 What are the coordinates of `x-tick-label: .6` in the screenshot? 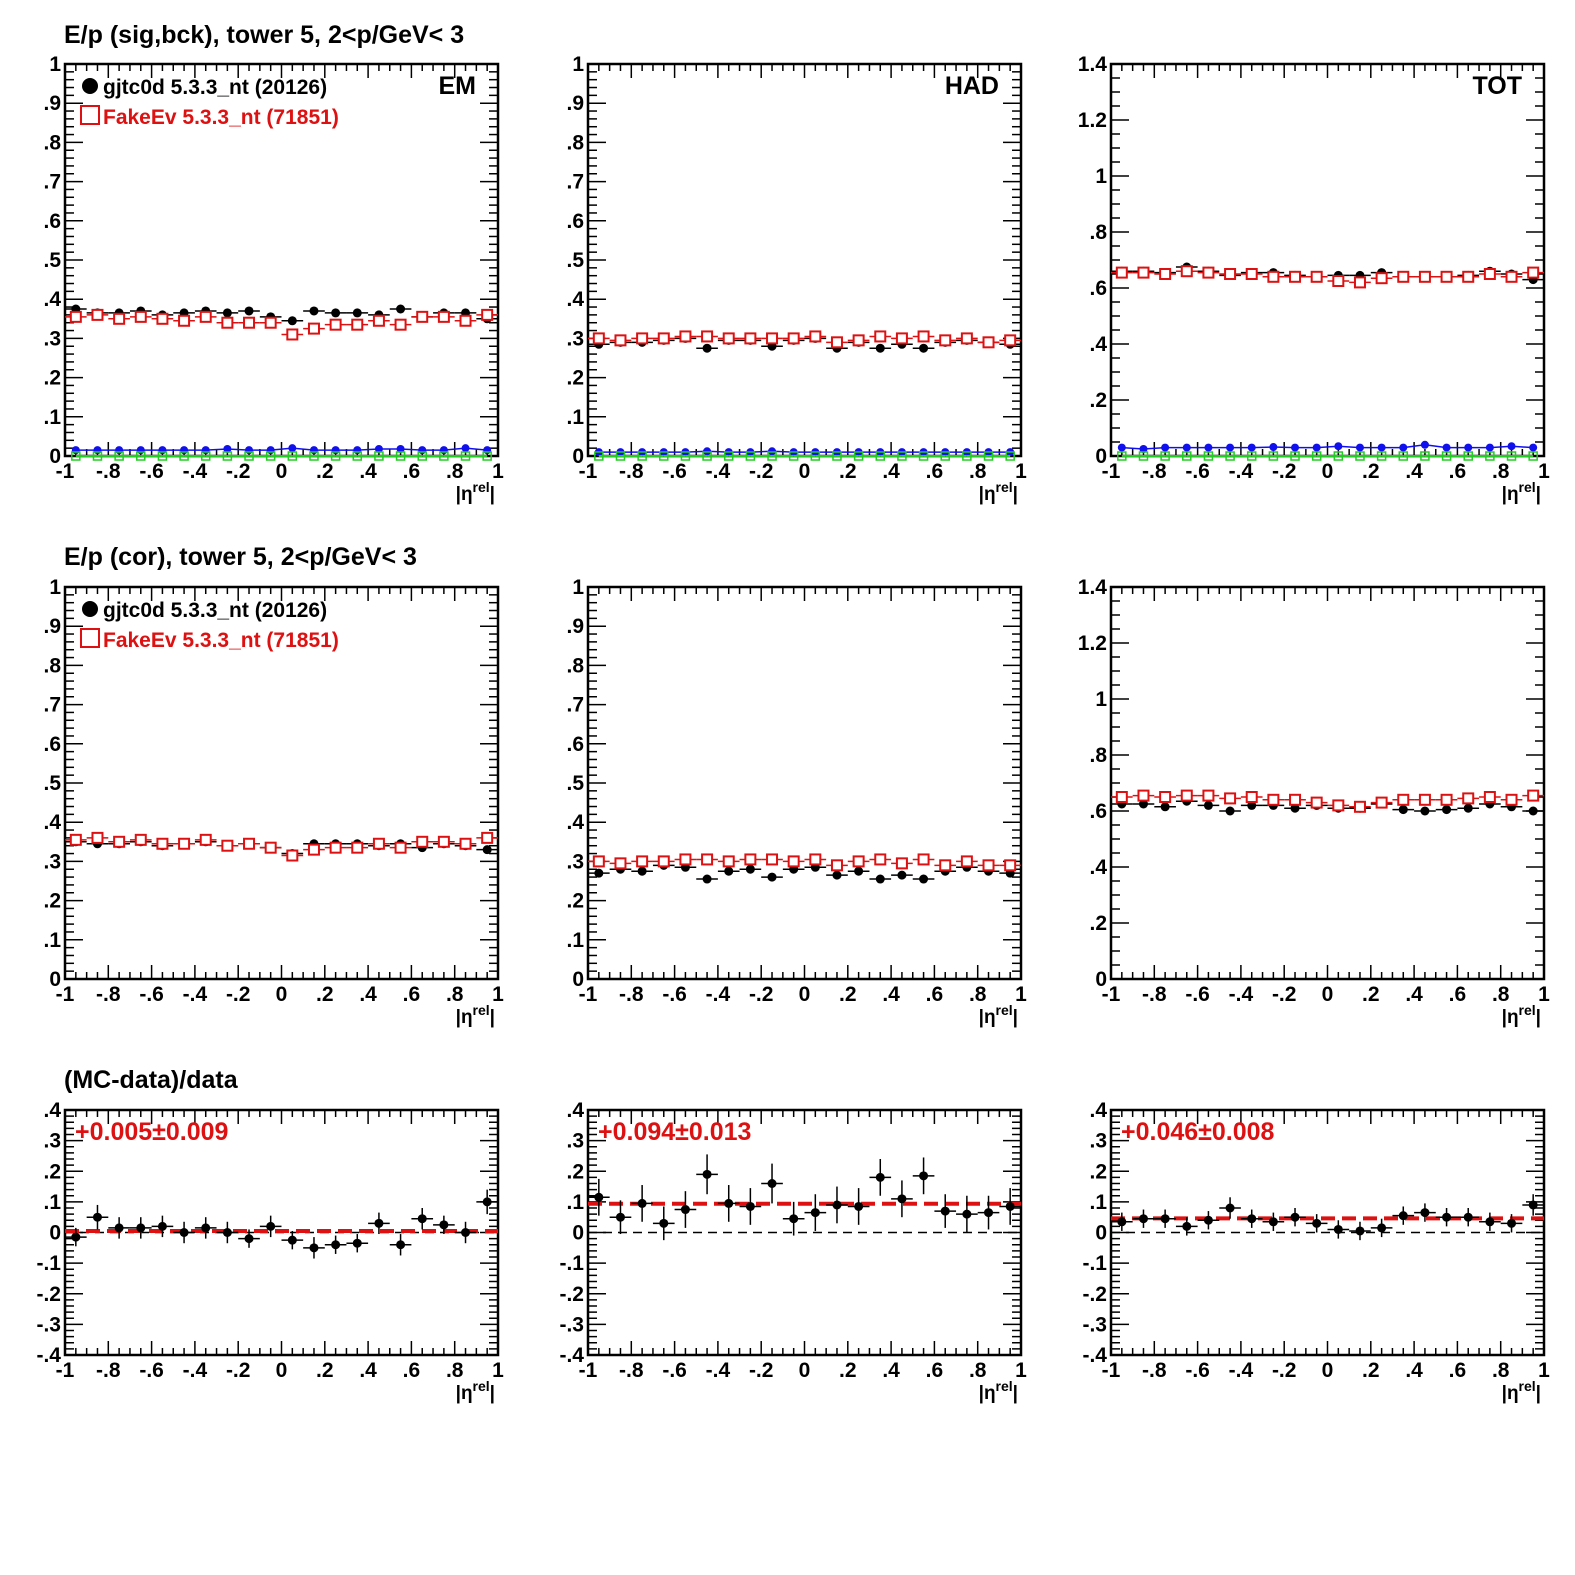 It's located at (412, 471).